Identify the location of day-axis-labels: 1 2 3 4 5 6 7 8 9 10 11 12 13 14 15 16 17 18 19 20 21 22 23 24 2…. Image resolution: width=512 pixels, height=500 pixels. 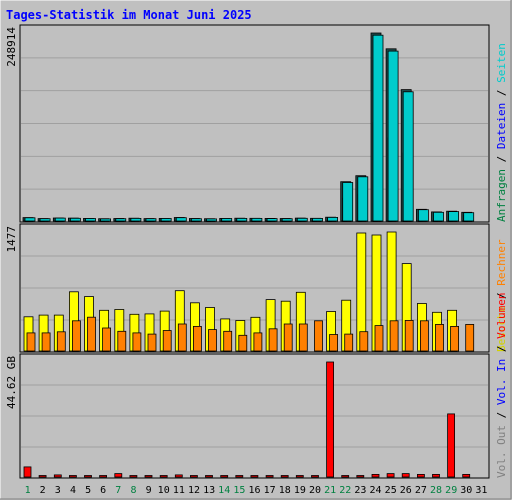
(256, 490).